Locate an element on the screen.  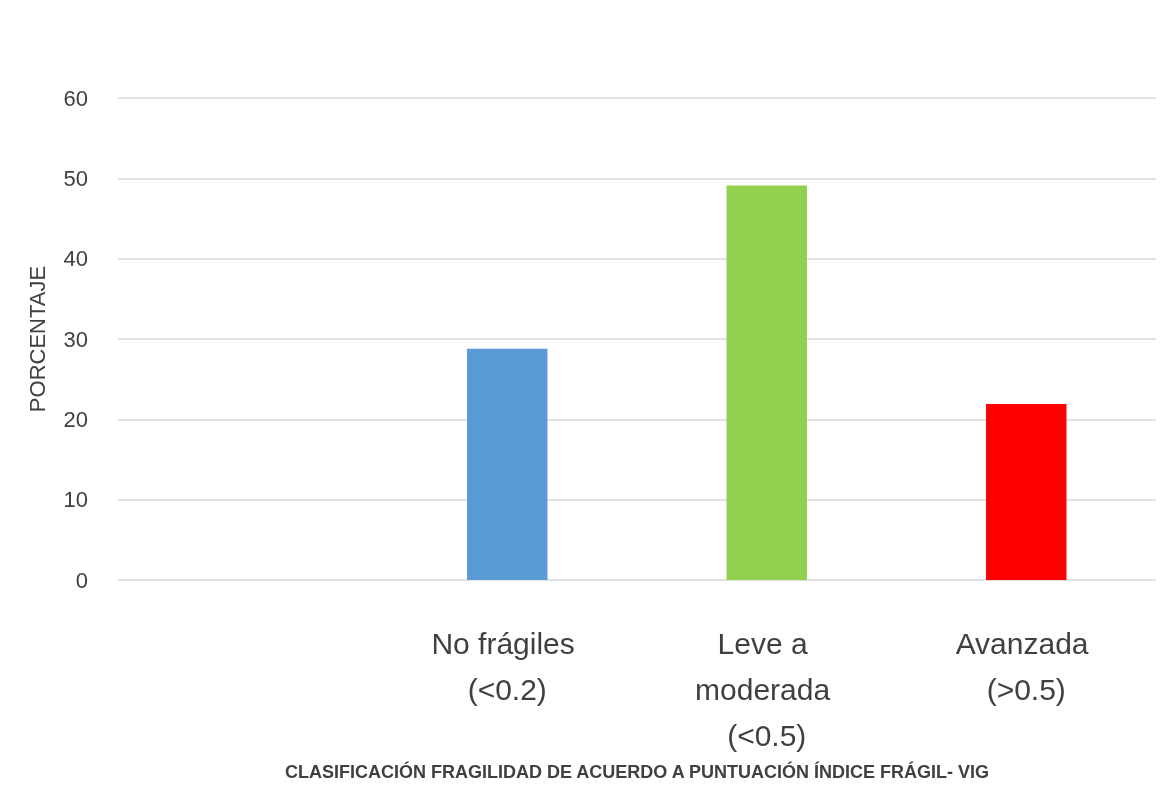
y-tick-label: 40 is located at coordinates (75, 259).